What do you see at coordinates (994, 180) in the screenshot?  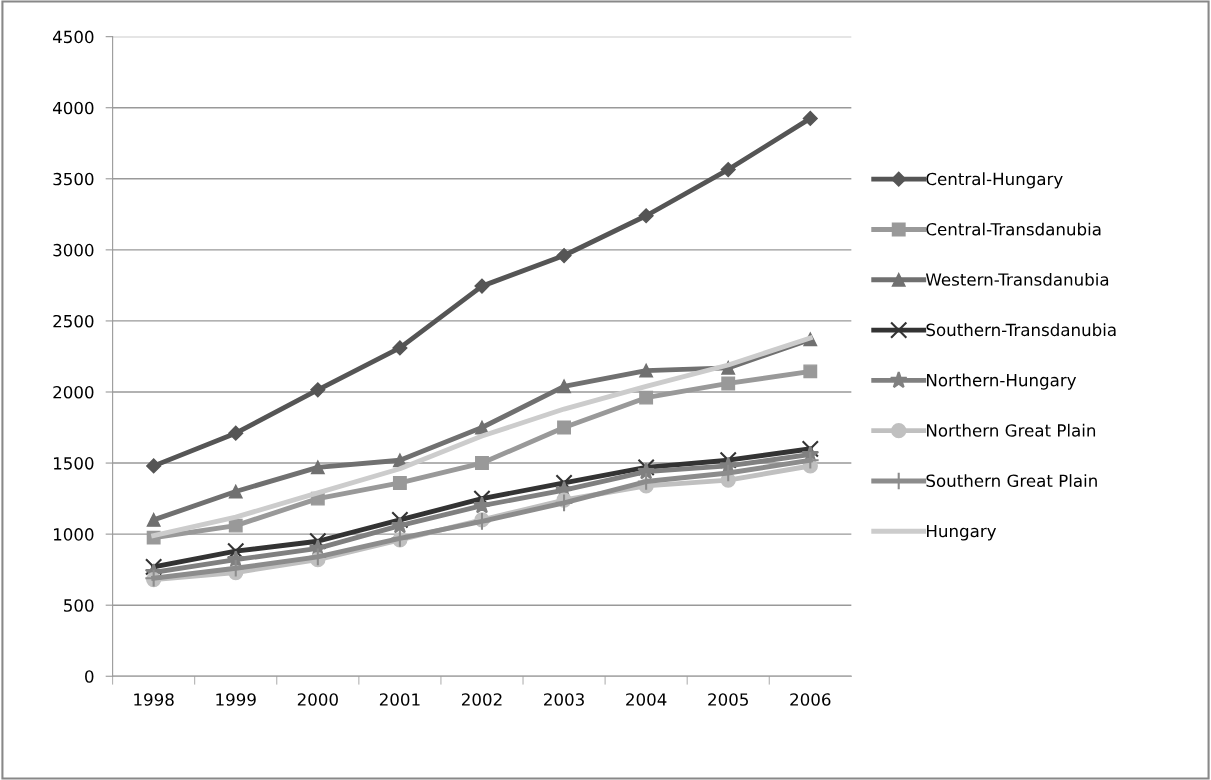 I see `legend-label: Central-Hungary` at bounding box center [994, 180].